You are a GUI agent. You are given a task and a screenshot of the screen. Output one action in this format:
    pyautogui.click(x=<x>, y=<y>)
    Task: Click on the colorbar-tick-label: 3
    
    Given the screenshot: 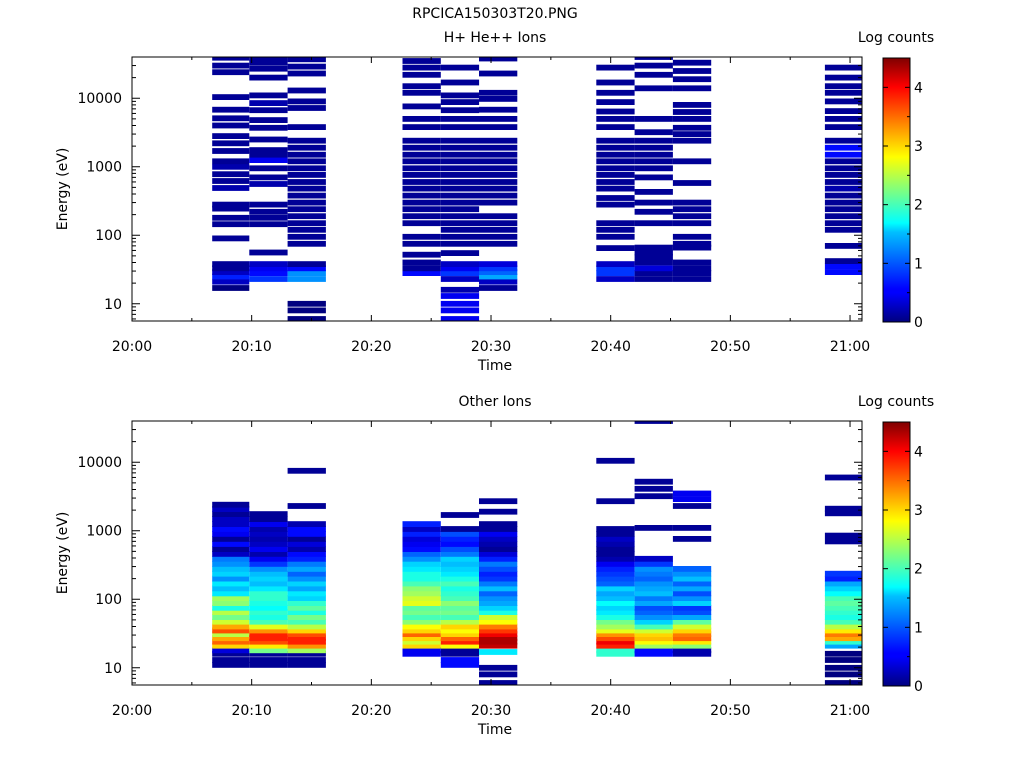 What is the action you would take?
    pyautogui.click(x=918, y=147)
    